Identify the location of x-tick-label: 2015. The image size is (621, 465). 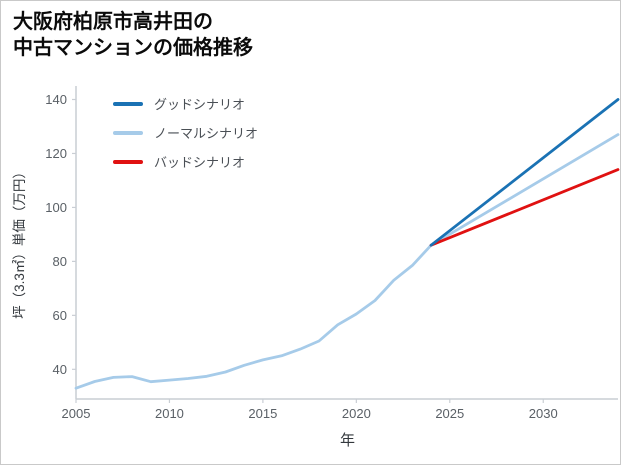
(262, 413).